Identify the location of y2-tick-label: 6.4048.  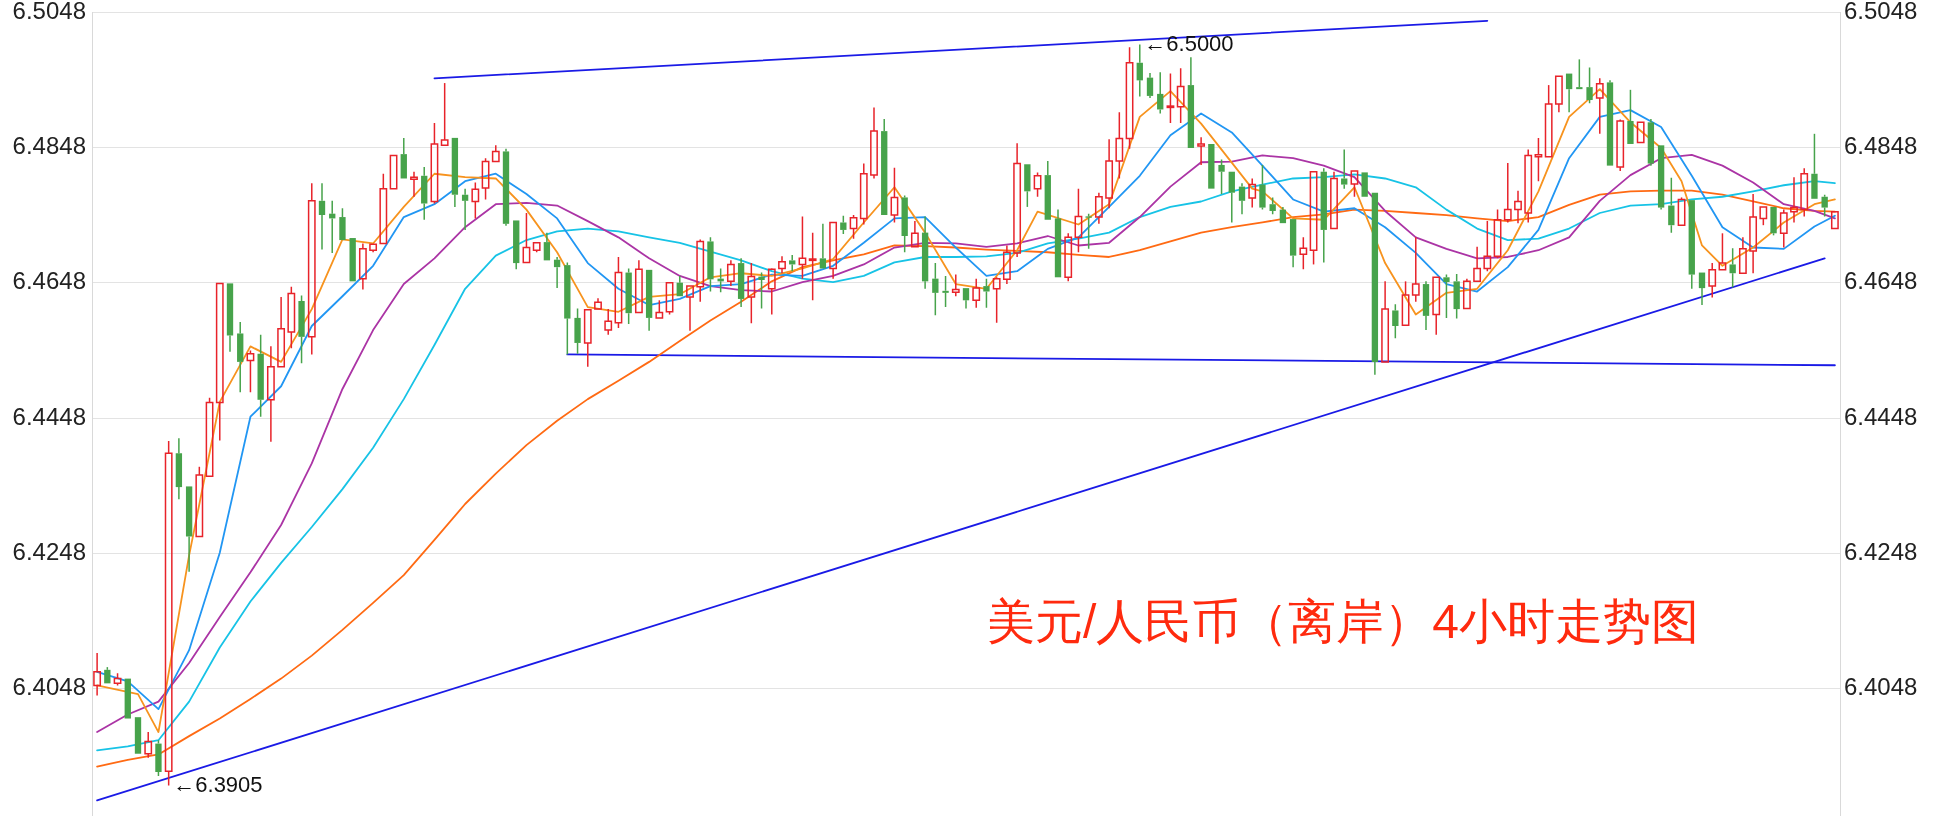
(1881, 687).